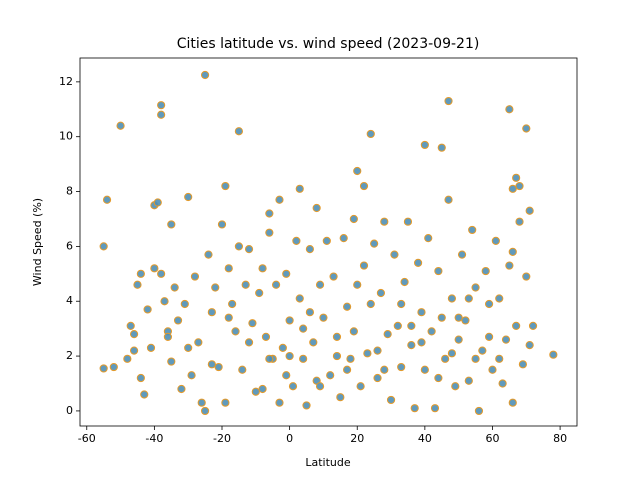  What do you see at coordinates (222, 438) in the screenshot?
I see `x-tick-label: -20` at bounding box center [222, 438].